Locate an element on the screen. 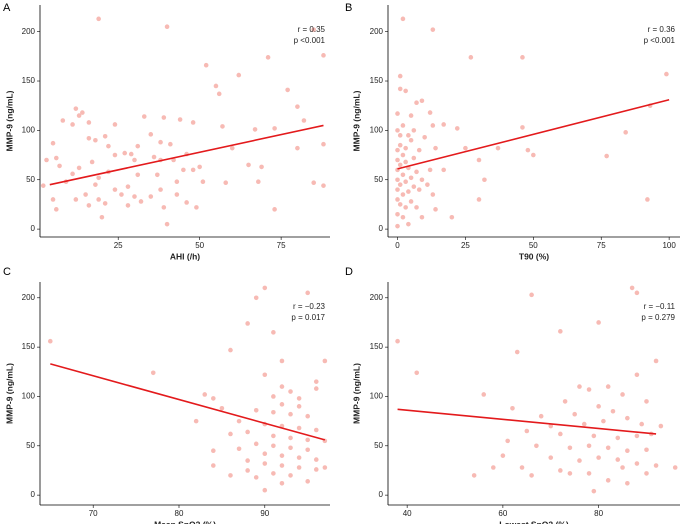 This screenshot has width=685, height=524. x-axis-title: Lowest SpO2 (%) is located at coordinates (534, 521).